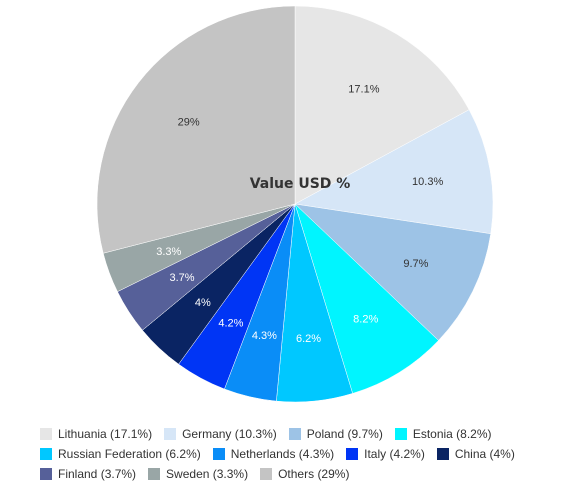 This screenshot has height=484, width=585. What do you see at coordinates (427, 182) in the screenshot?
I see `slice-label-germany: 10.3%` at bounding box center [427, 182].